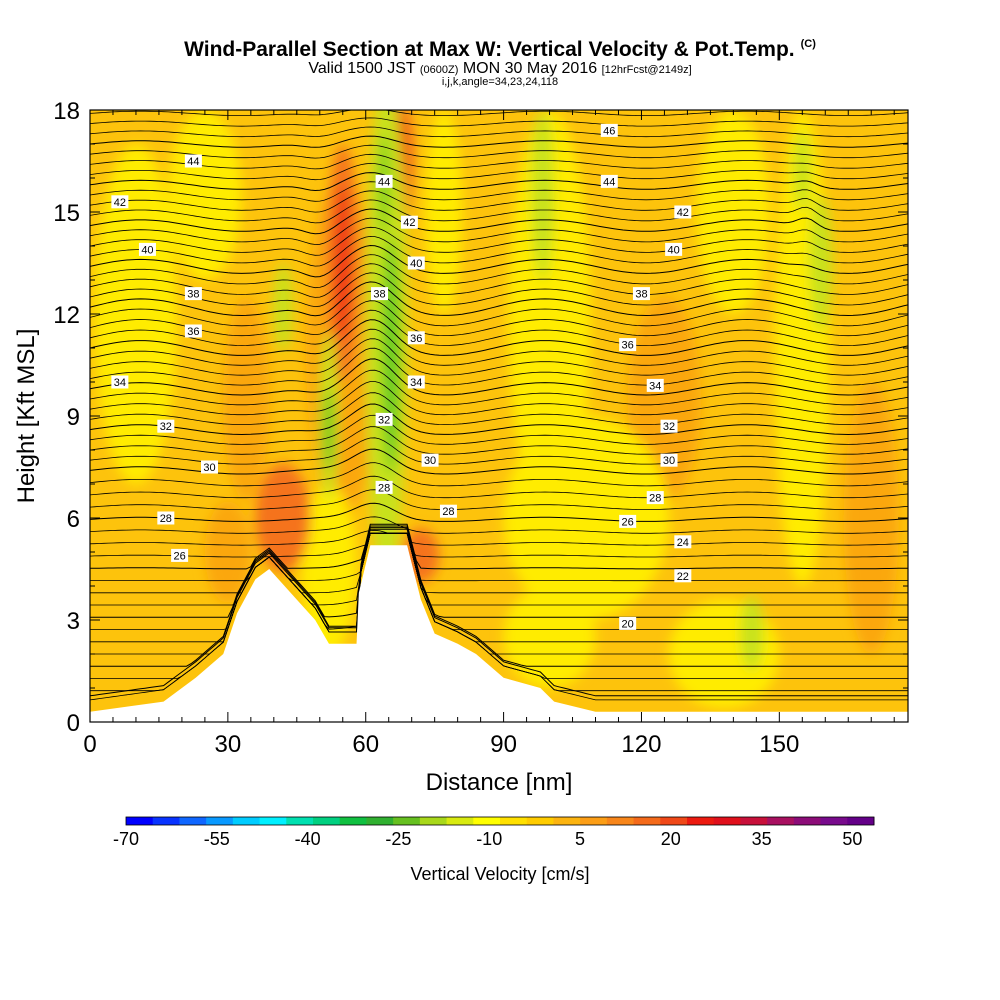 This screenshot has height=1000, width=1000. I want to click on contour-label: 46, so click(609, 130).